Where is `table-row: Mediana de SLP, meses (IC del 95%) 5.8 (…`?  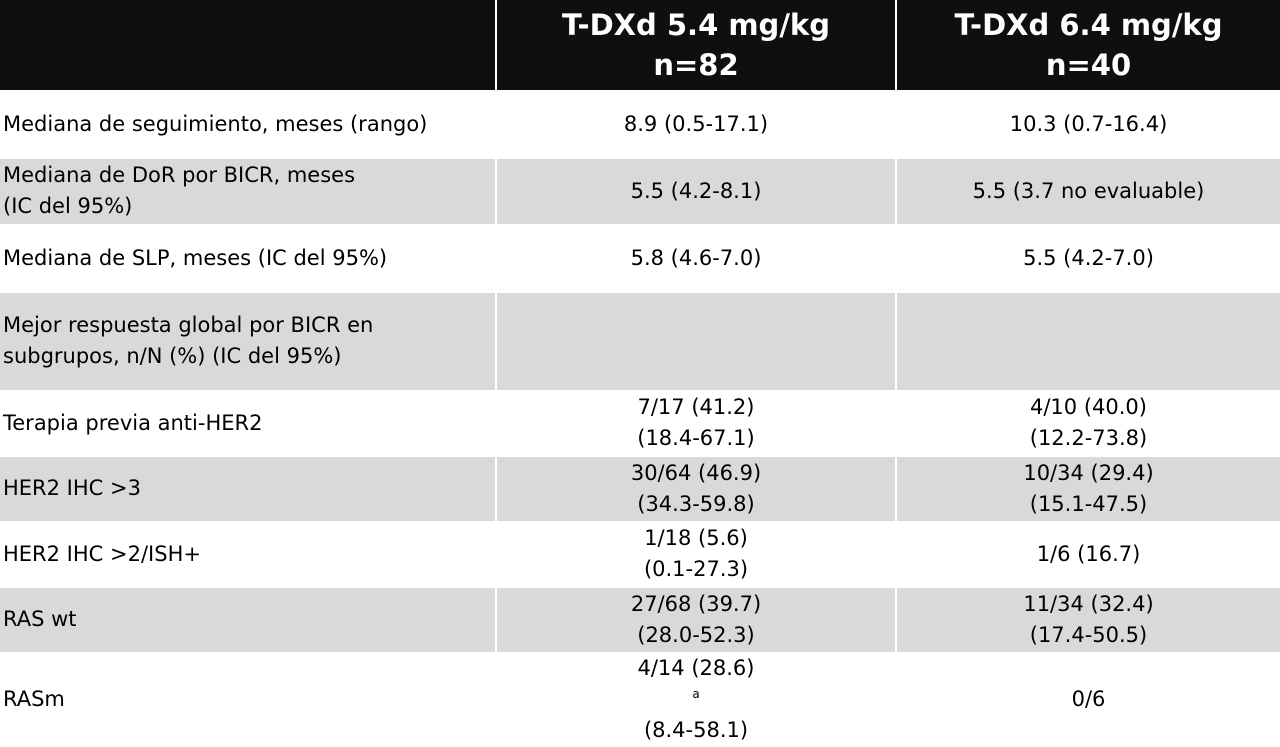
table-row: Mediana de SLP, meses (IC del 95%) 5.8 (… is located at coordinates (640, 258).